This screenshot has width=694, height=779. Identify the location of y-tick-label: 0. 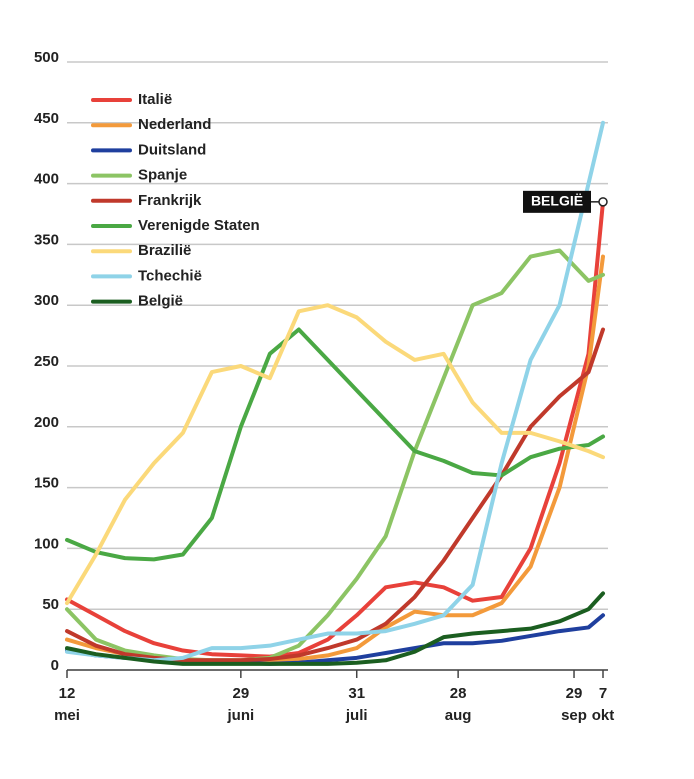
(55, 665).